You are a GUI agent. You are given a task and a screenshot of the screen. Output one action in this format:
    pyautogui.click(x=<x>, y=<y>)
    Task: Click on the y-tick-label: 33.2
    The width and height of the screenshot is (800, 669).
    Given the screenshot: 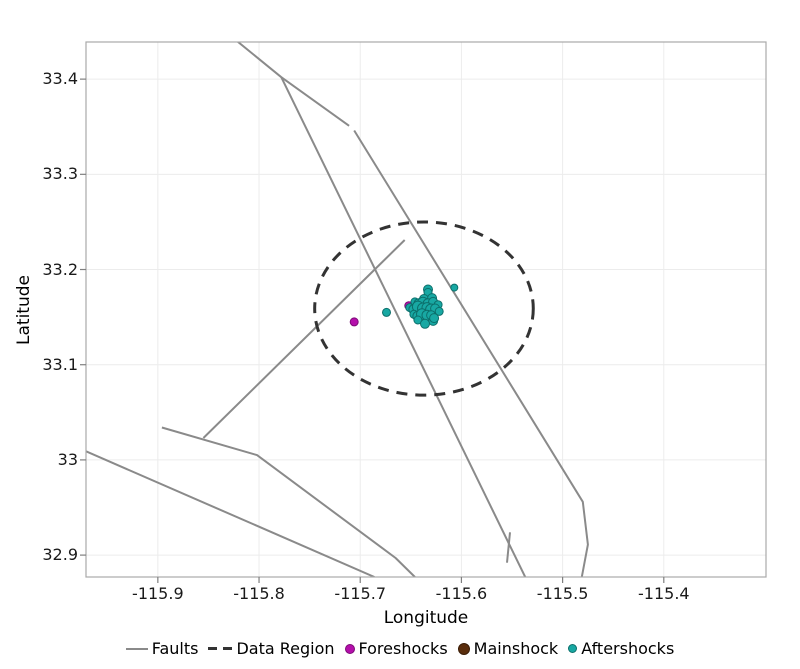 What is the action you would take?
    pyautogui.click(x=60, y=269)
    